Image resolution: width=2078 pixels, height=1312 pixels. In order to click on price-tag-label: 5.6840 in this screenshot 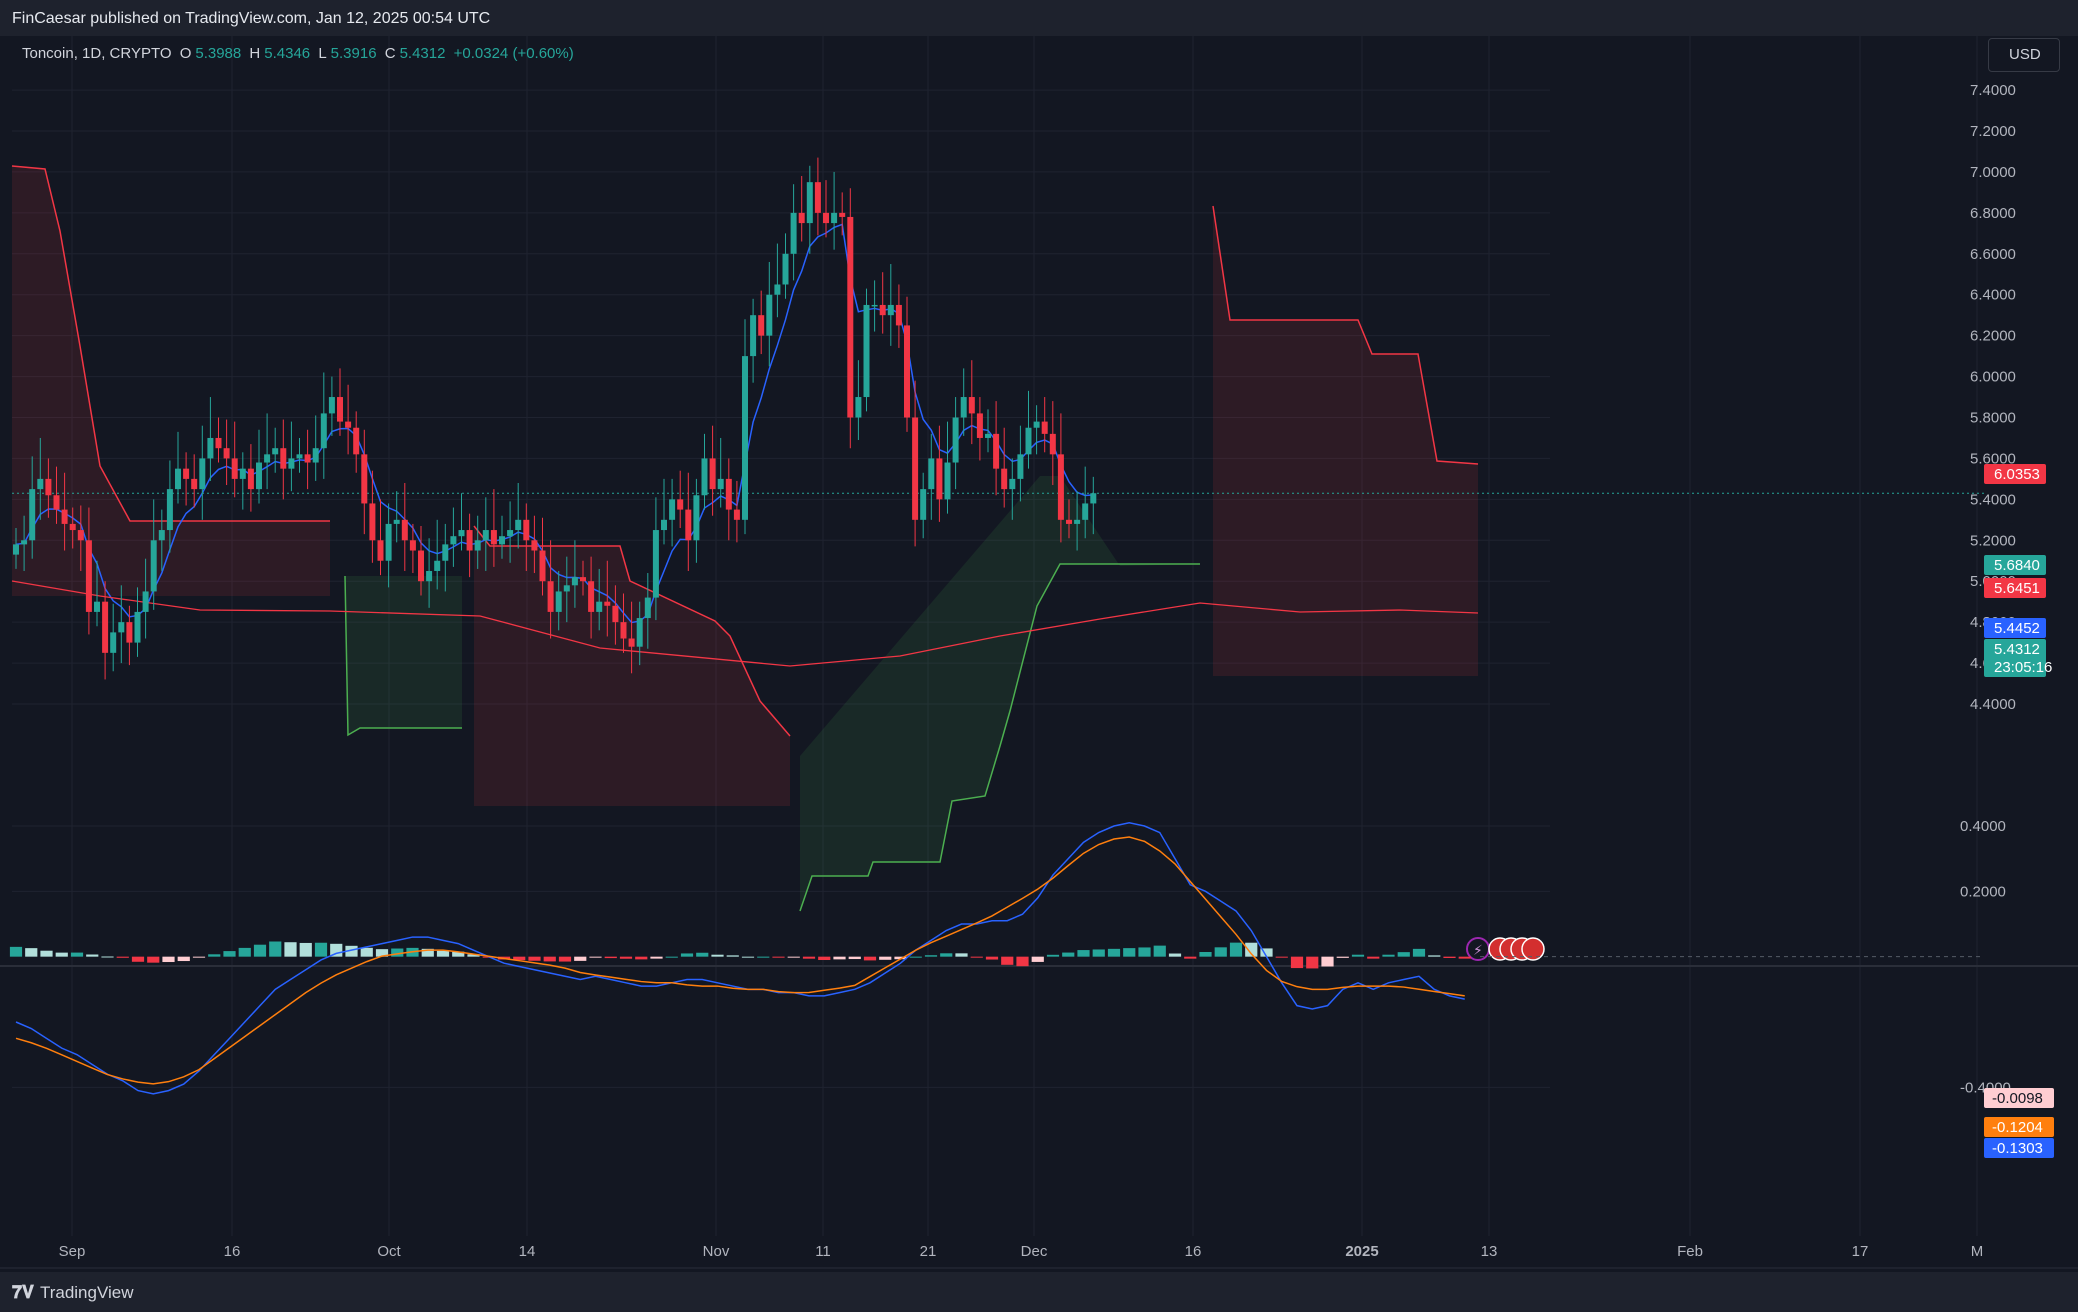, I will do `click(2017, 565)`.